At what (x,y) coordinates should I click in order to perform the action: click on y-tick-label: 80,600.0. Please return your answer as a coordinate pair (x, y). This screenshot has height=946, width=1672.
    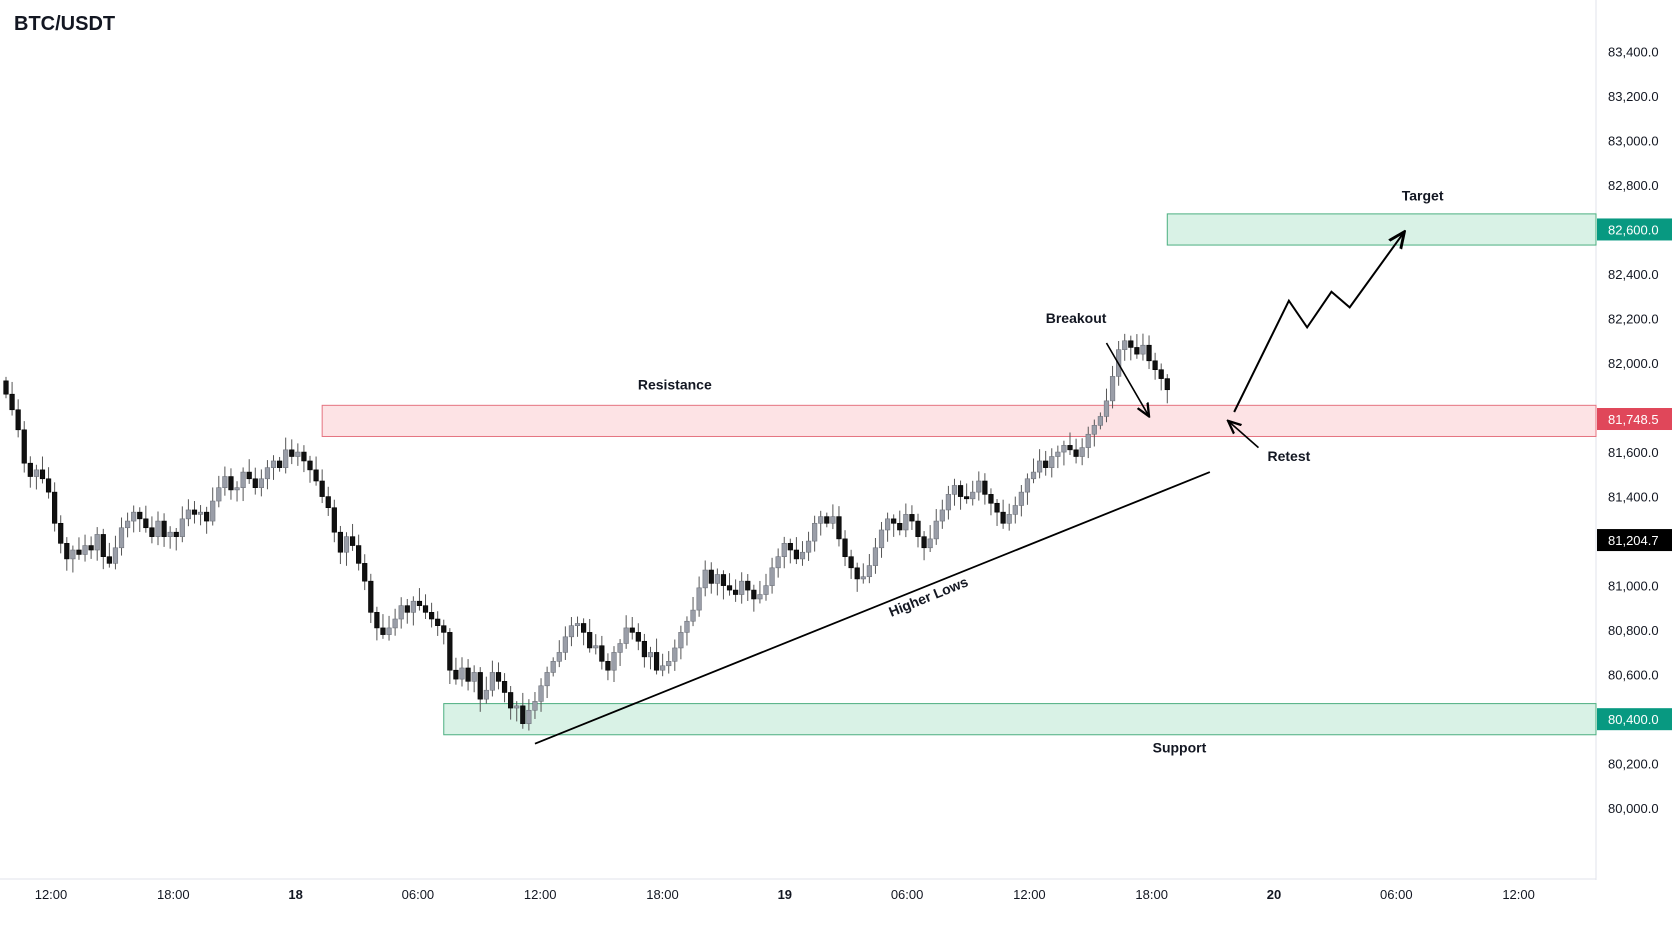
    Looking at the image, I should click on (1633, 675).